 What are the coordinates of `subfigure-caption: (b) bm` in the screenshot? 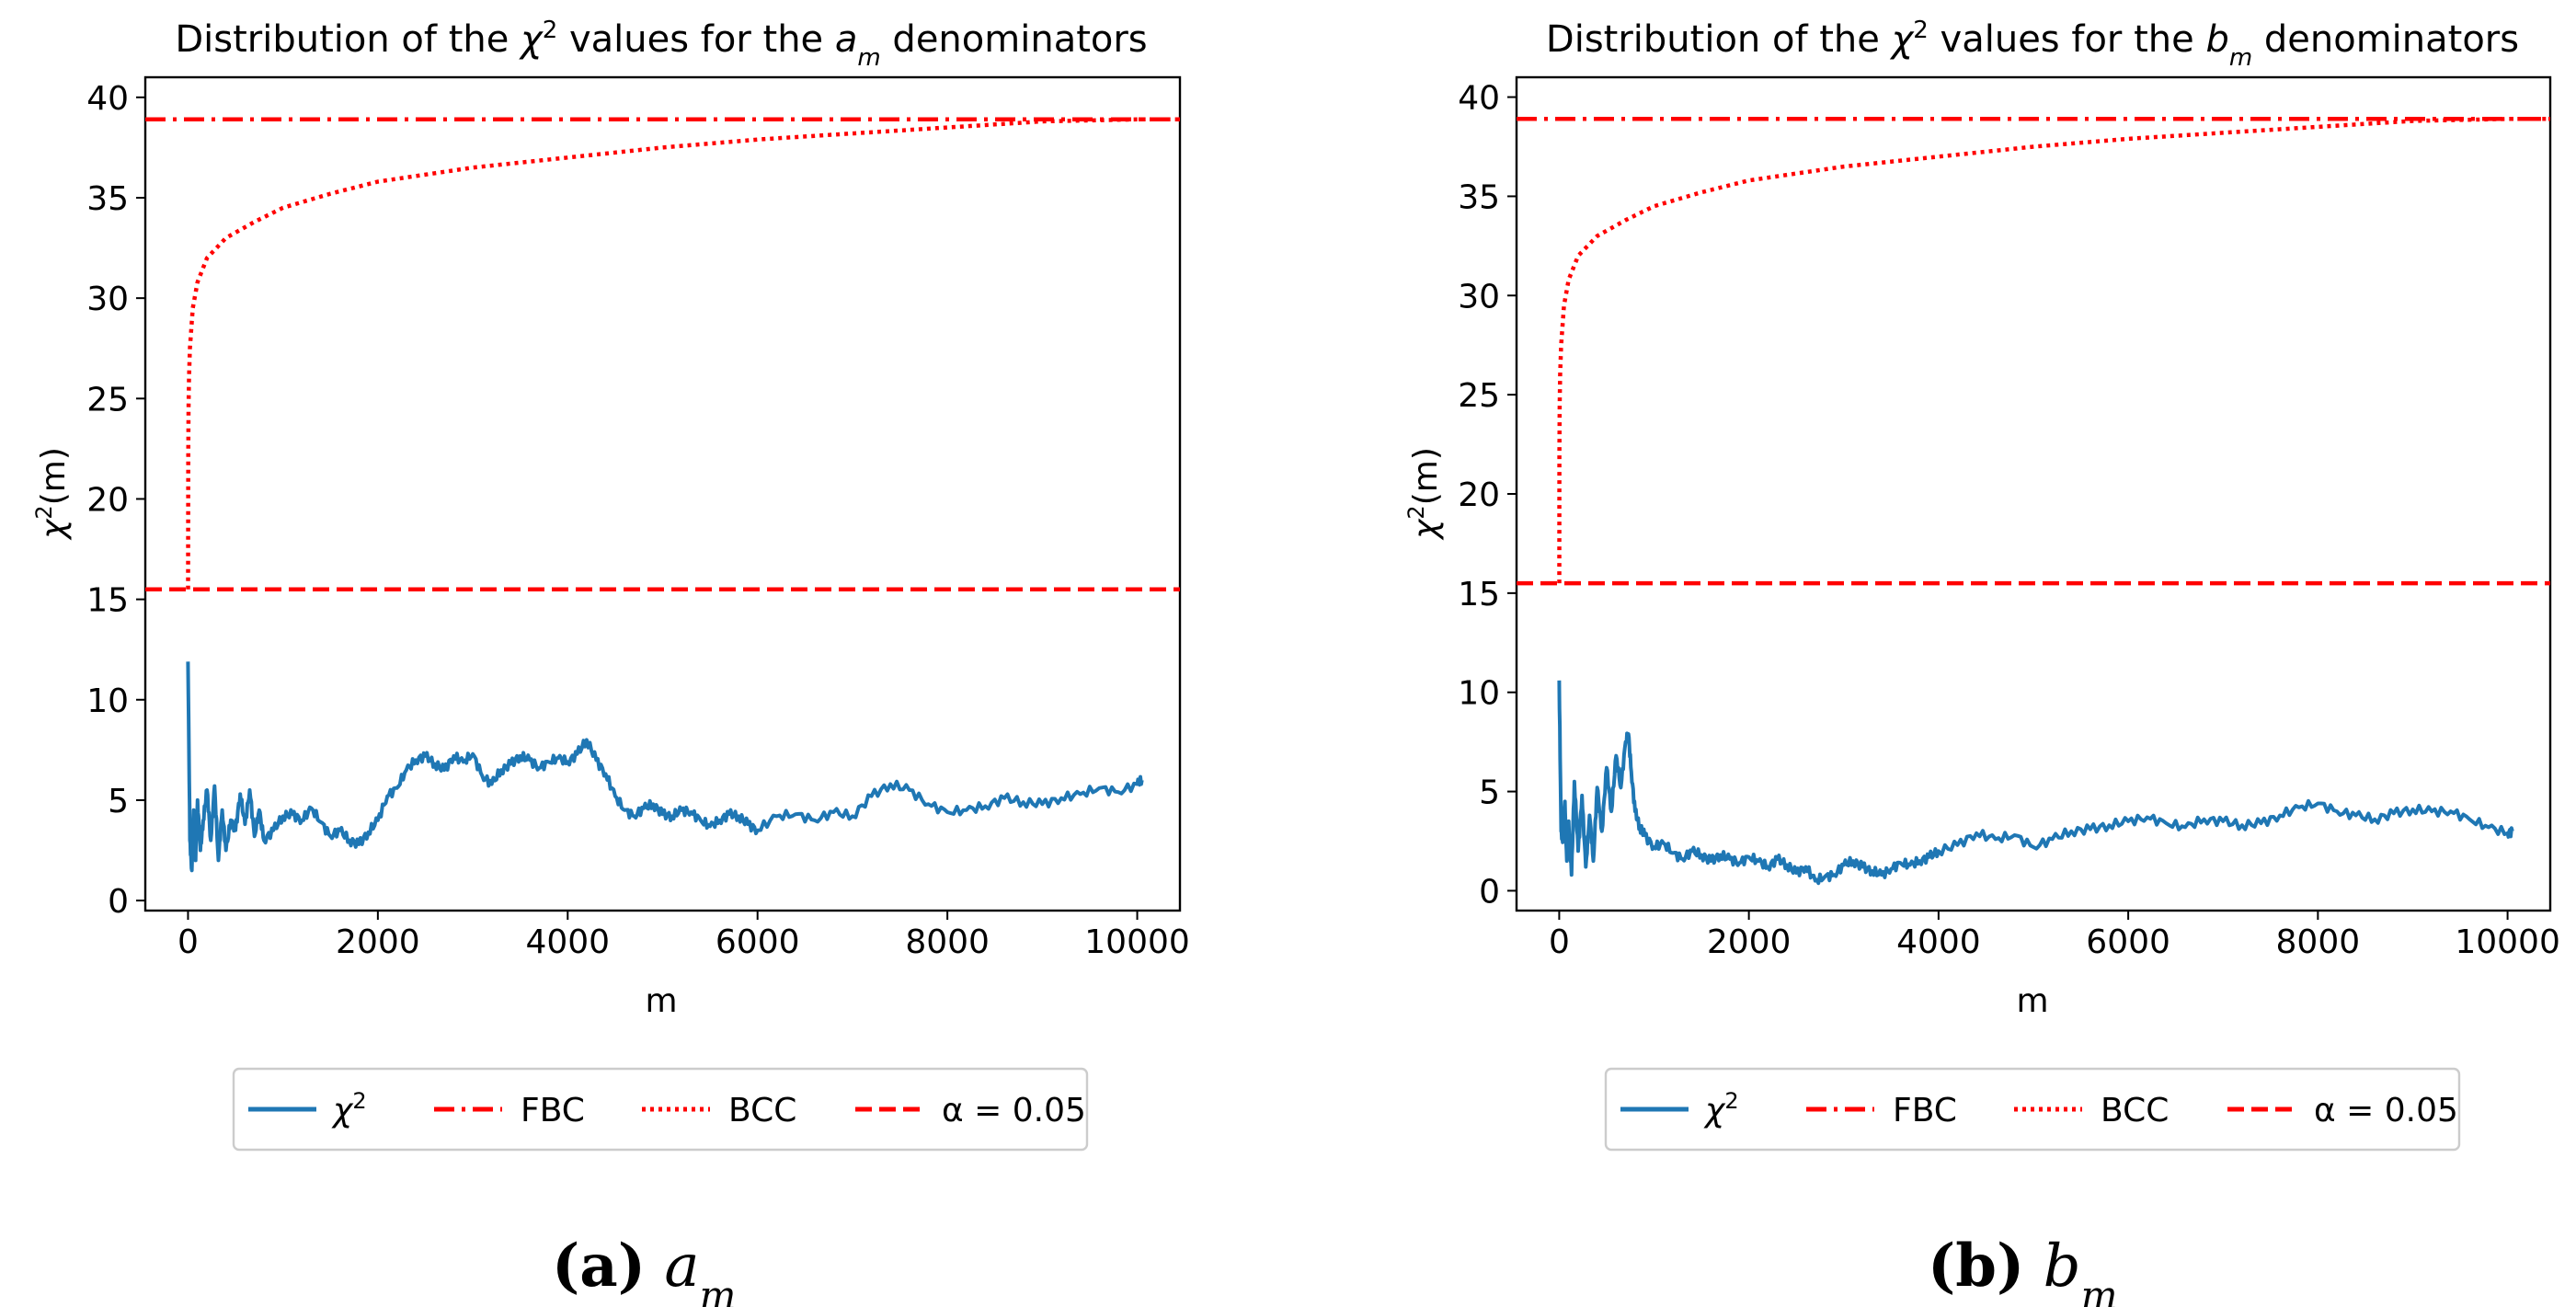 It's located at (2023, 1270).